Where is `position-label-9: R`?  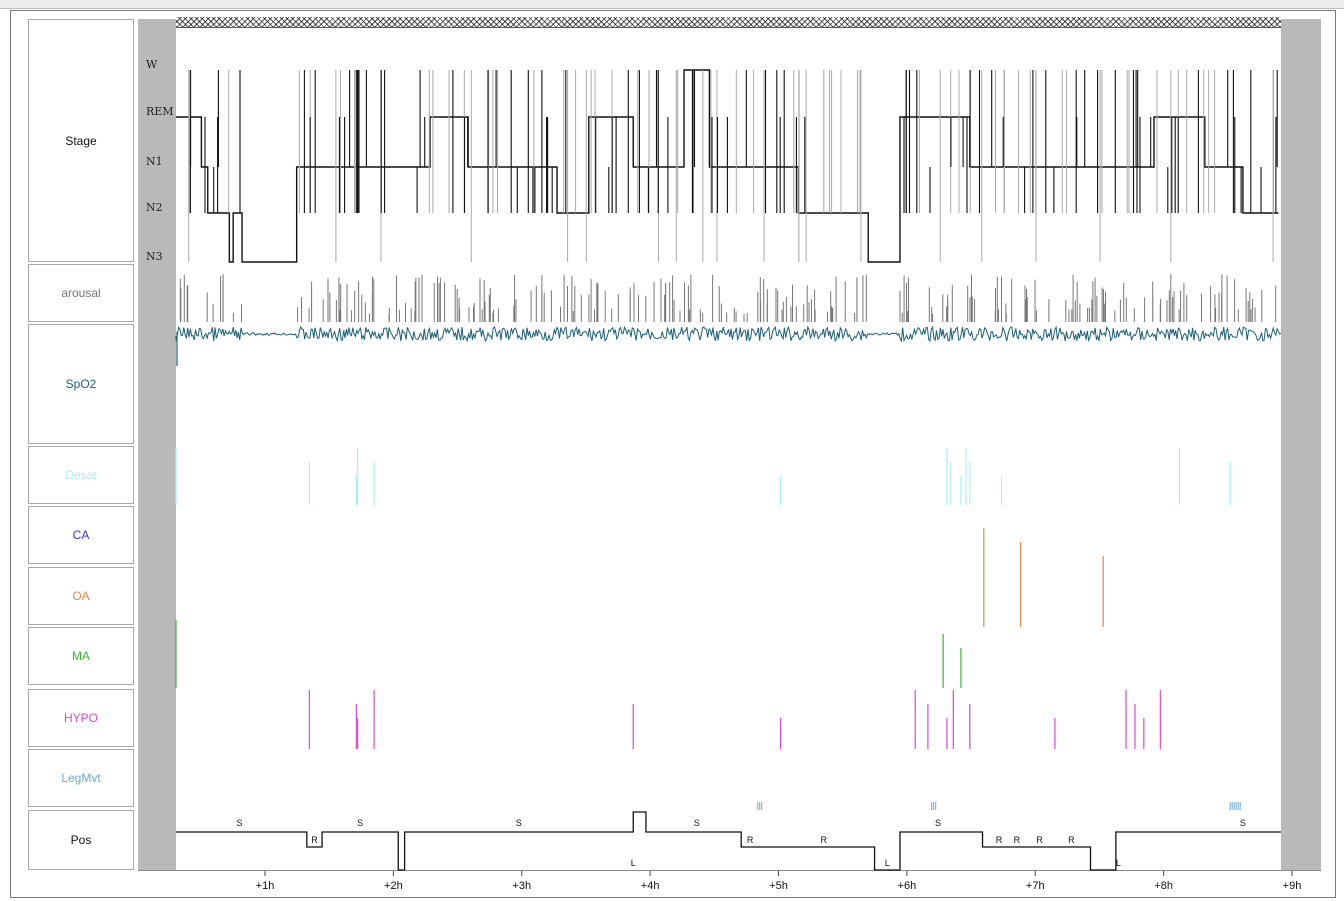
position-label-9: R is located at coordinates (1017, 840).